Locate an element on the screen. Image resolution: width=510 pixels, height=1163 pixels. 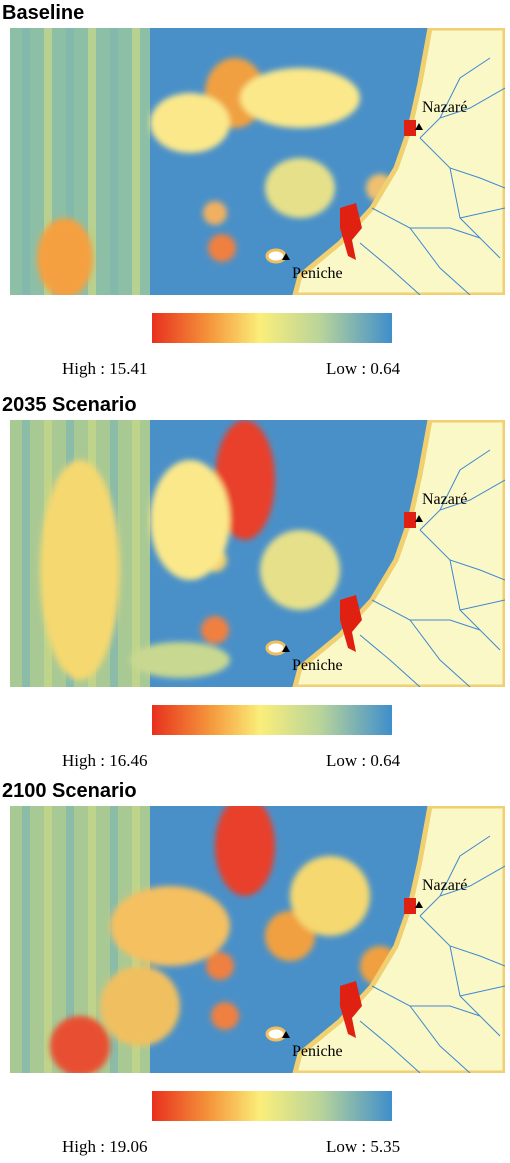
panel-title: 2035 Scenario is located at coordinates (69, 405).